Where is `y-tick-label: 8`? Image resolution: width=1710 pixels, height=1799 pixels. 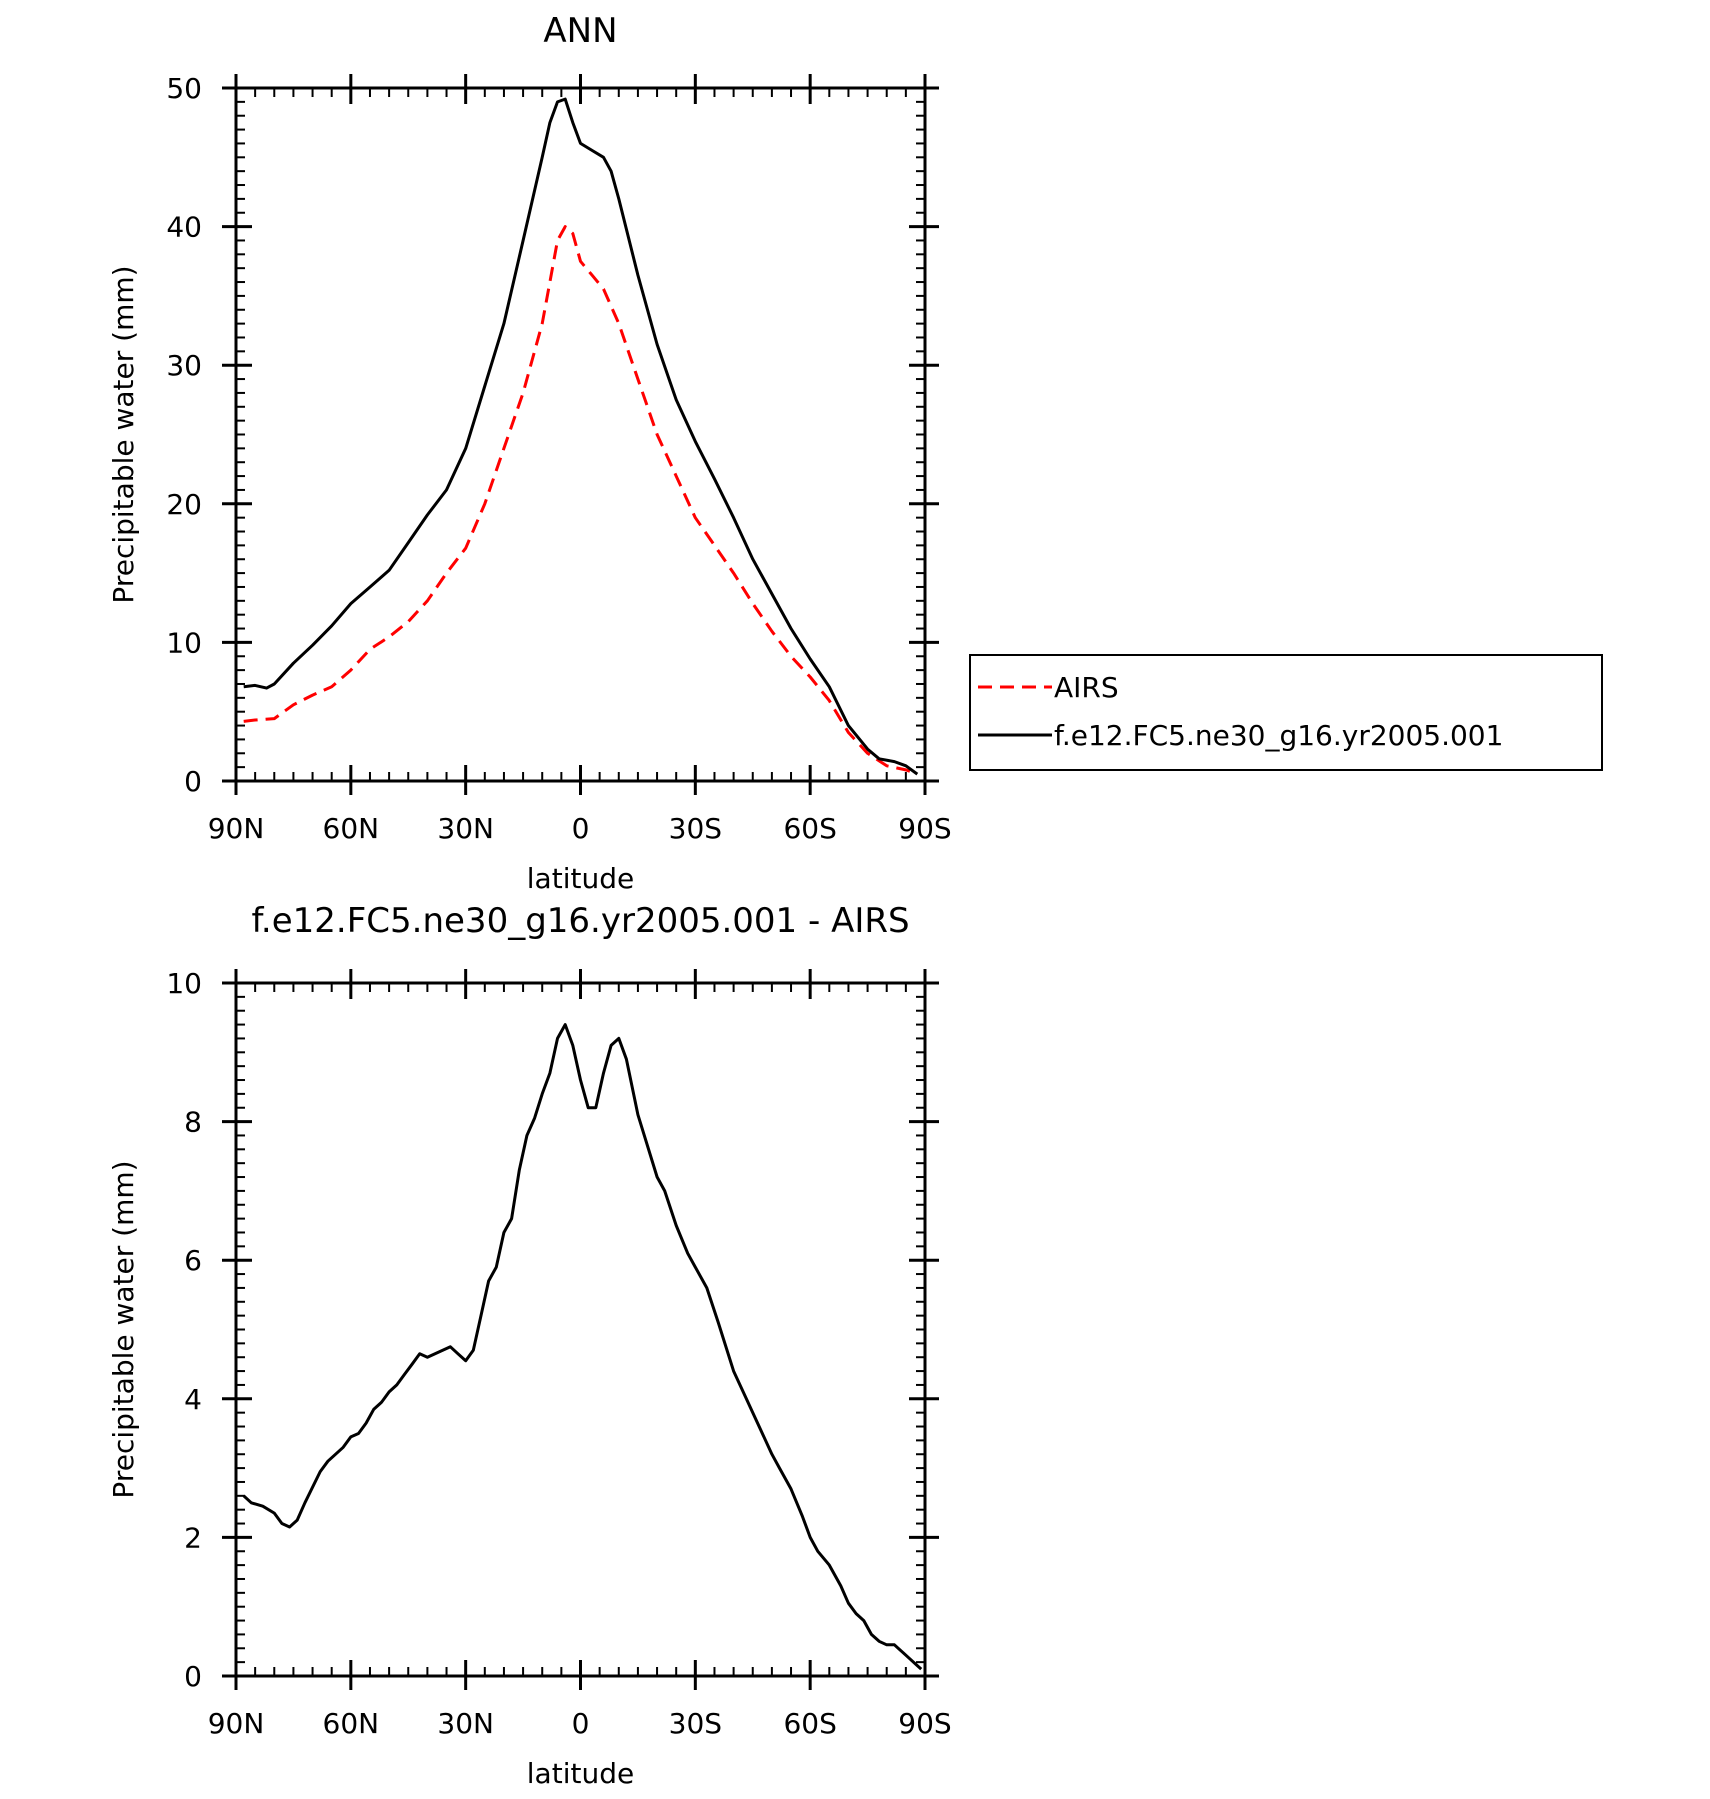 y-tick-label: 8 is located at coordinates (193, 1122).